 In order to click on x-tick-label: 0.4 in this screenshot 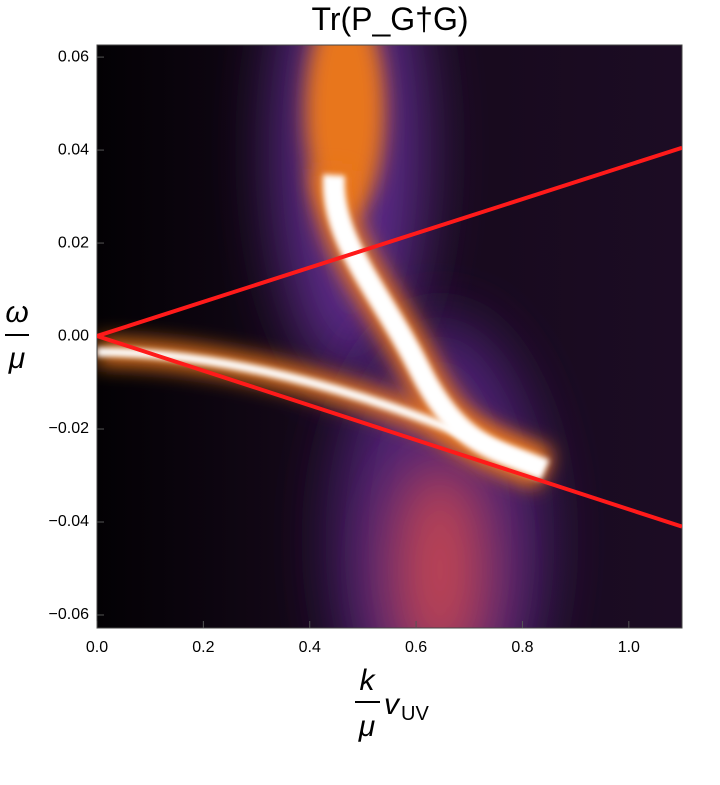, I will do `click(310, 647)`.